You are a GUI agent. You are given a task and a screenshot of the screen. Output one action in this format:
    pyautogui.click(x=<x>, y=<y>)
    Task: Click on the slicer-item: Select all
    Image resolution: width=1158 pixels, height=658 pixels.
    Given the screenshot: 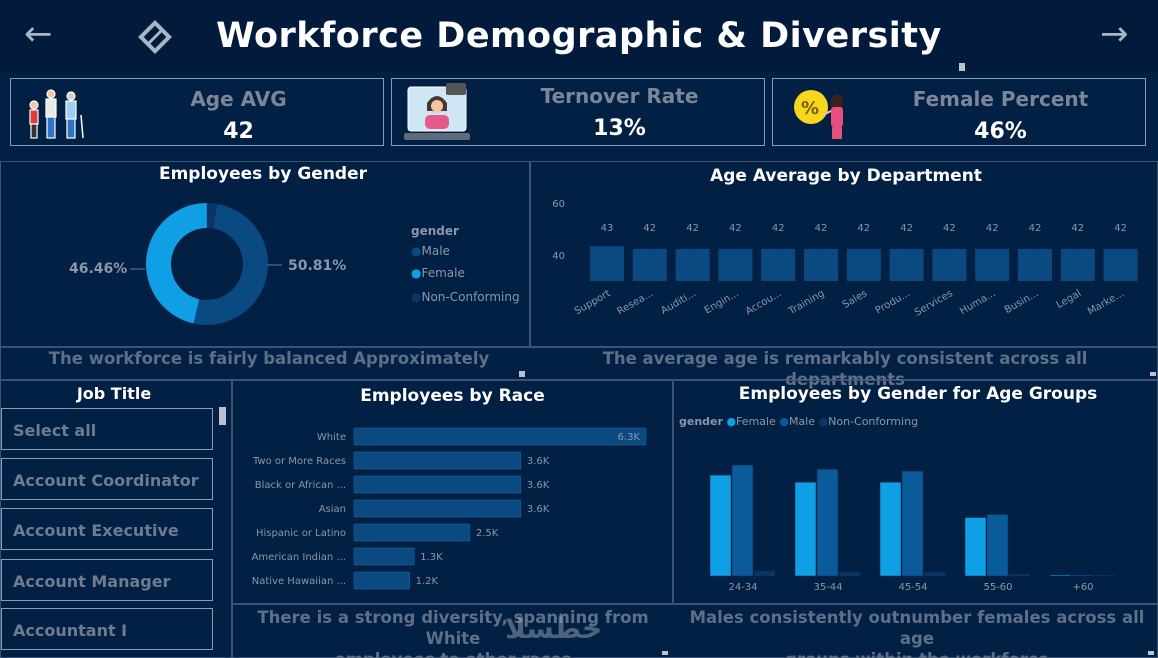 What is the action you would take?
    pyautogui.click(x=107, y=429)
    